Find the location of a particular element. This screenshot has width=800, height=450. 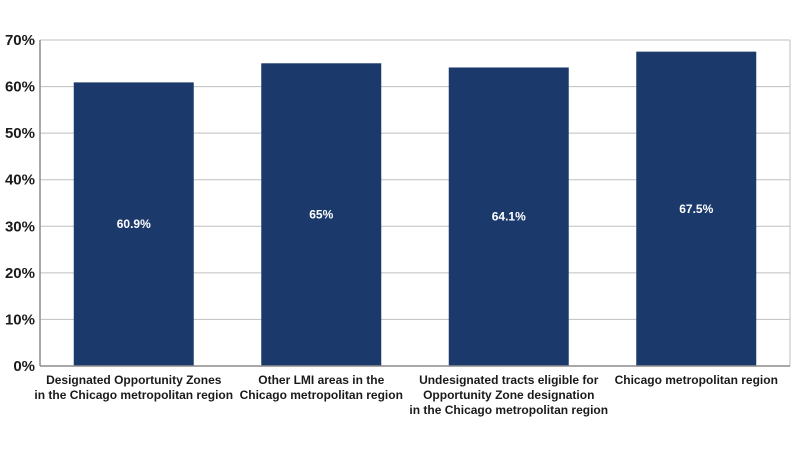

data-labels: 60.9% 65% 64.1% 67.5% is located at coordinates (415, 216).